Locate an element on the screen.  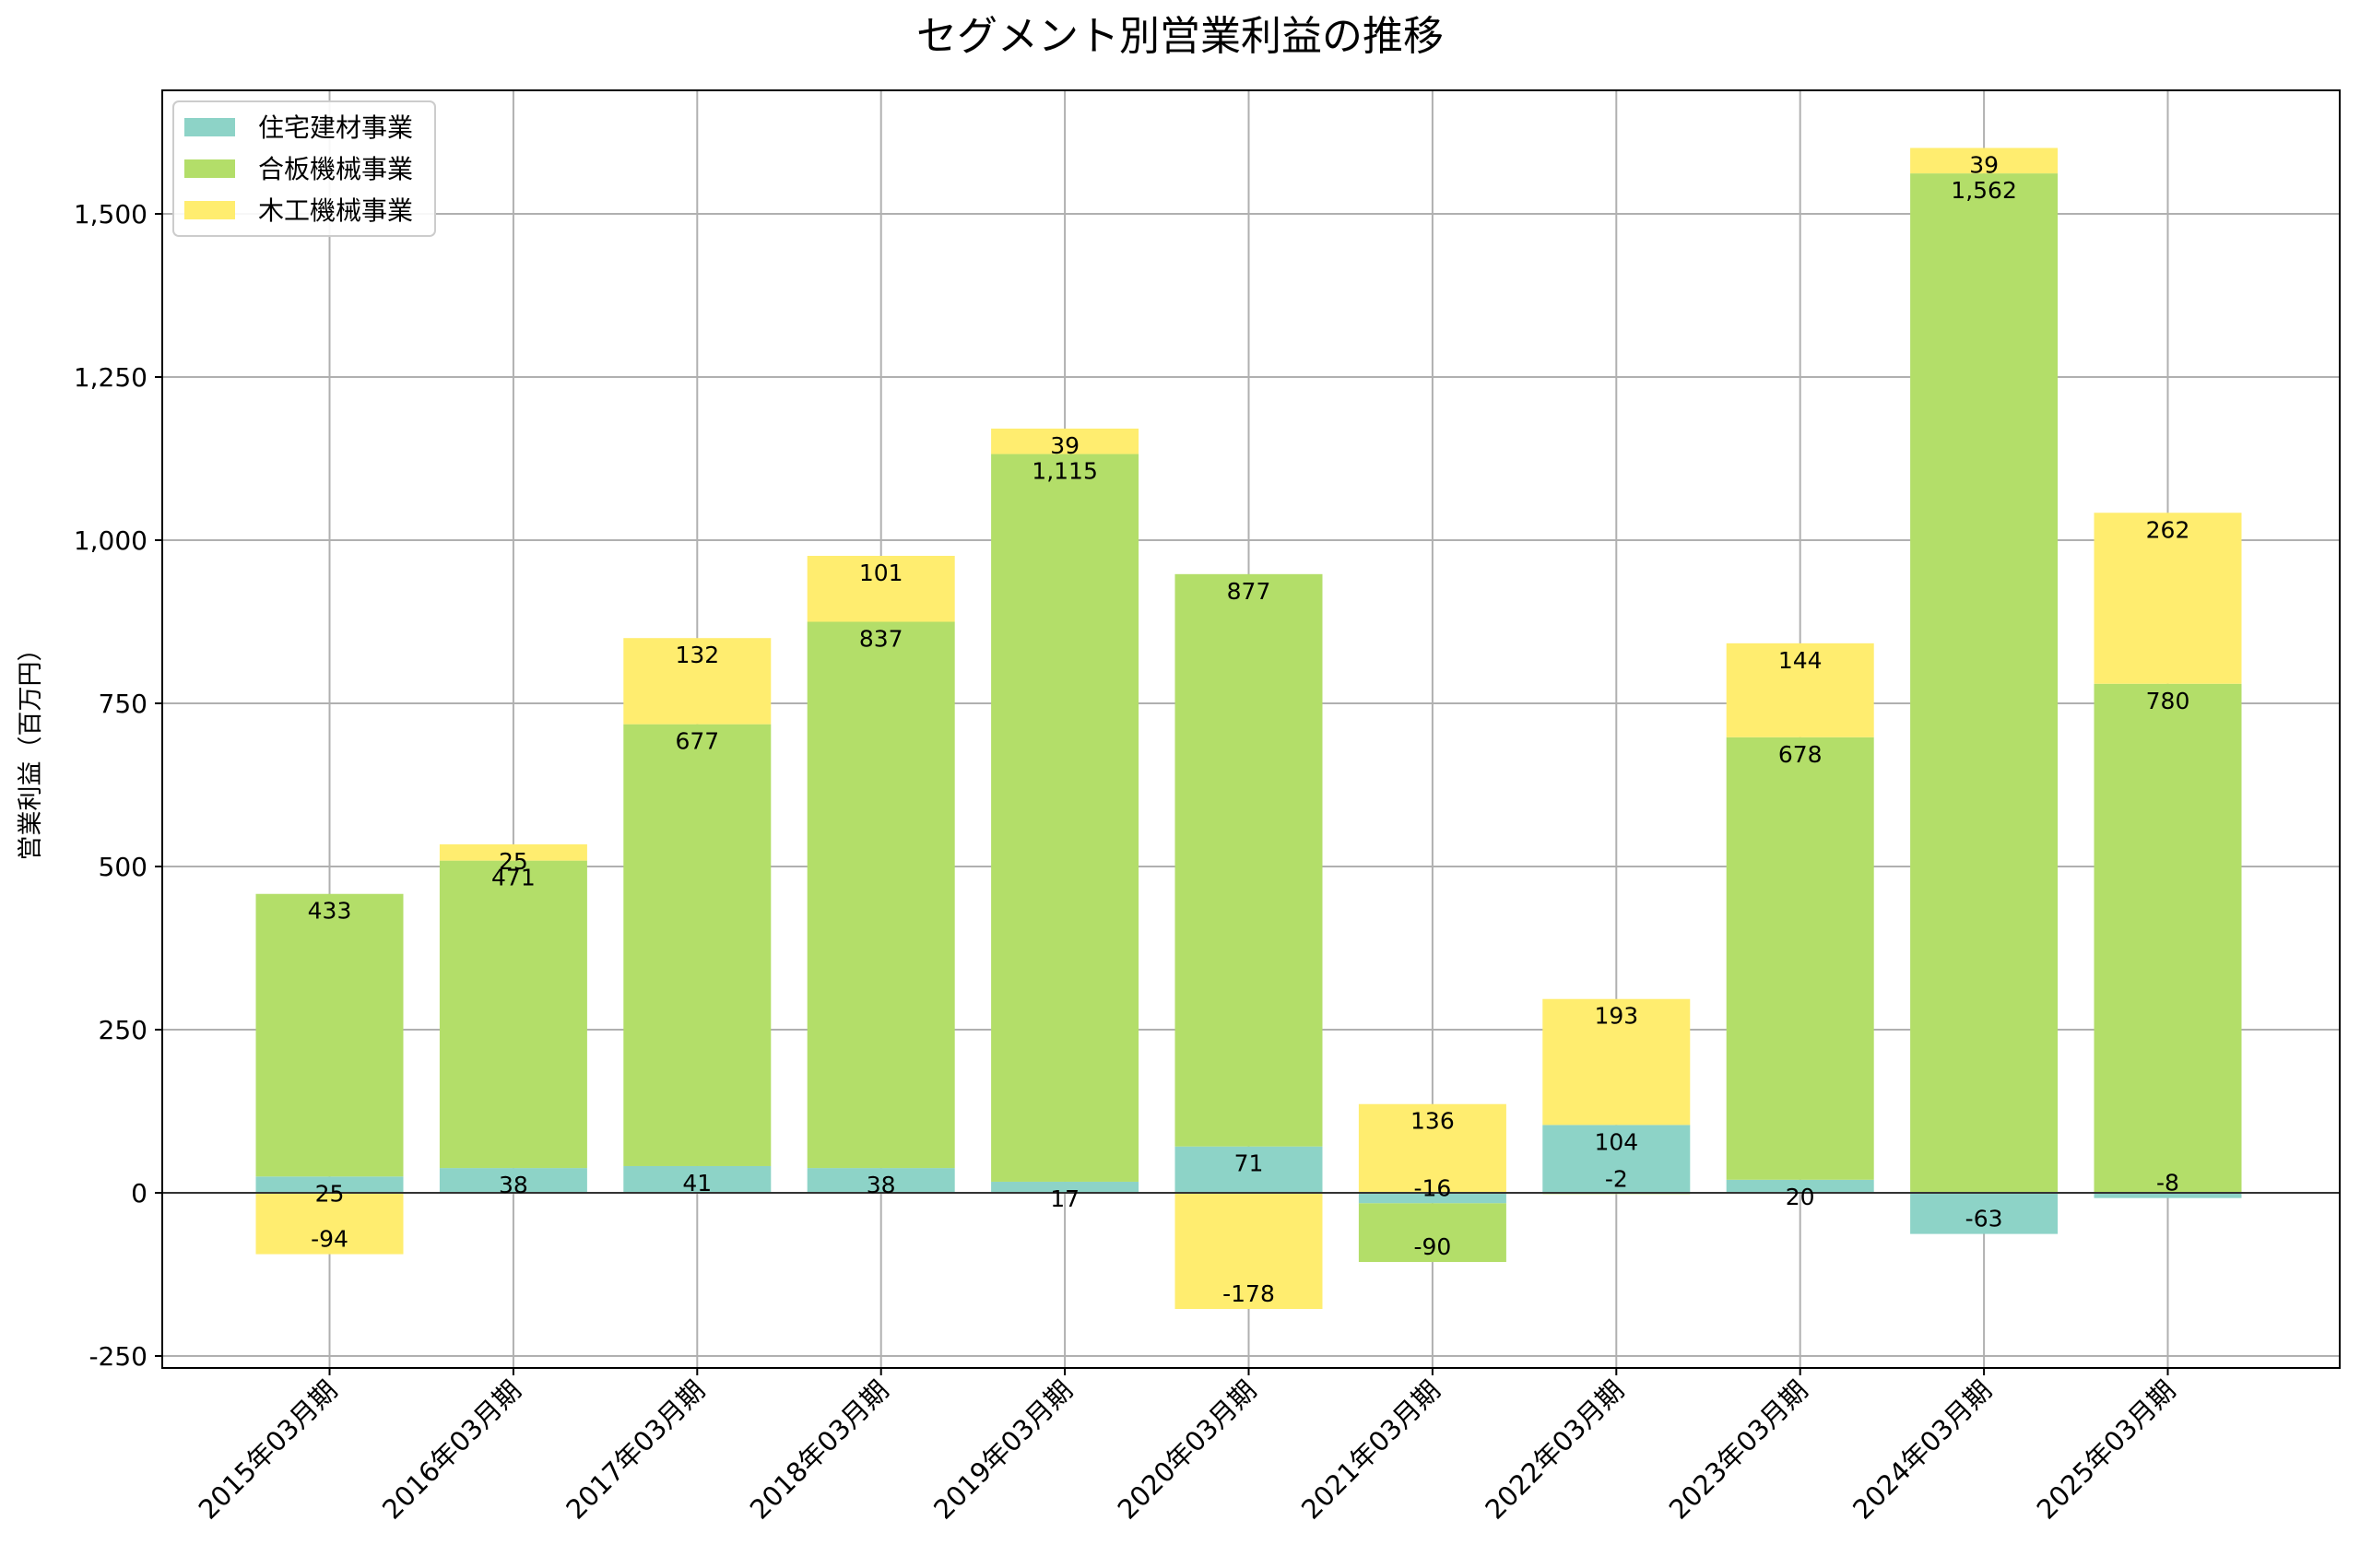
data-label: 193 is located at coordinates (1616, 1016).